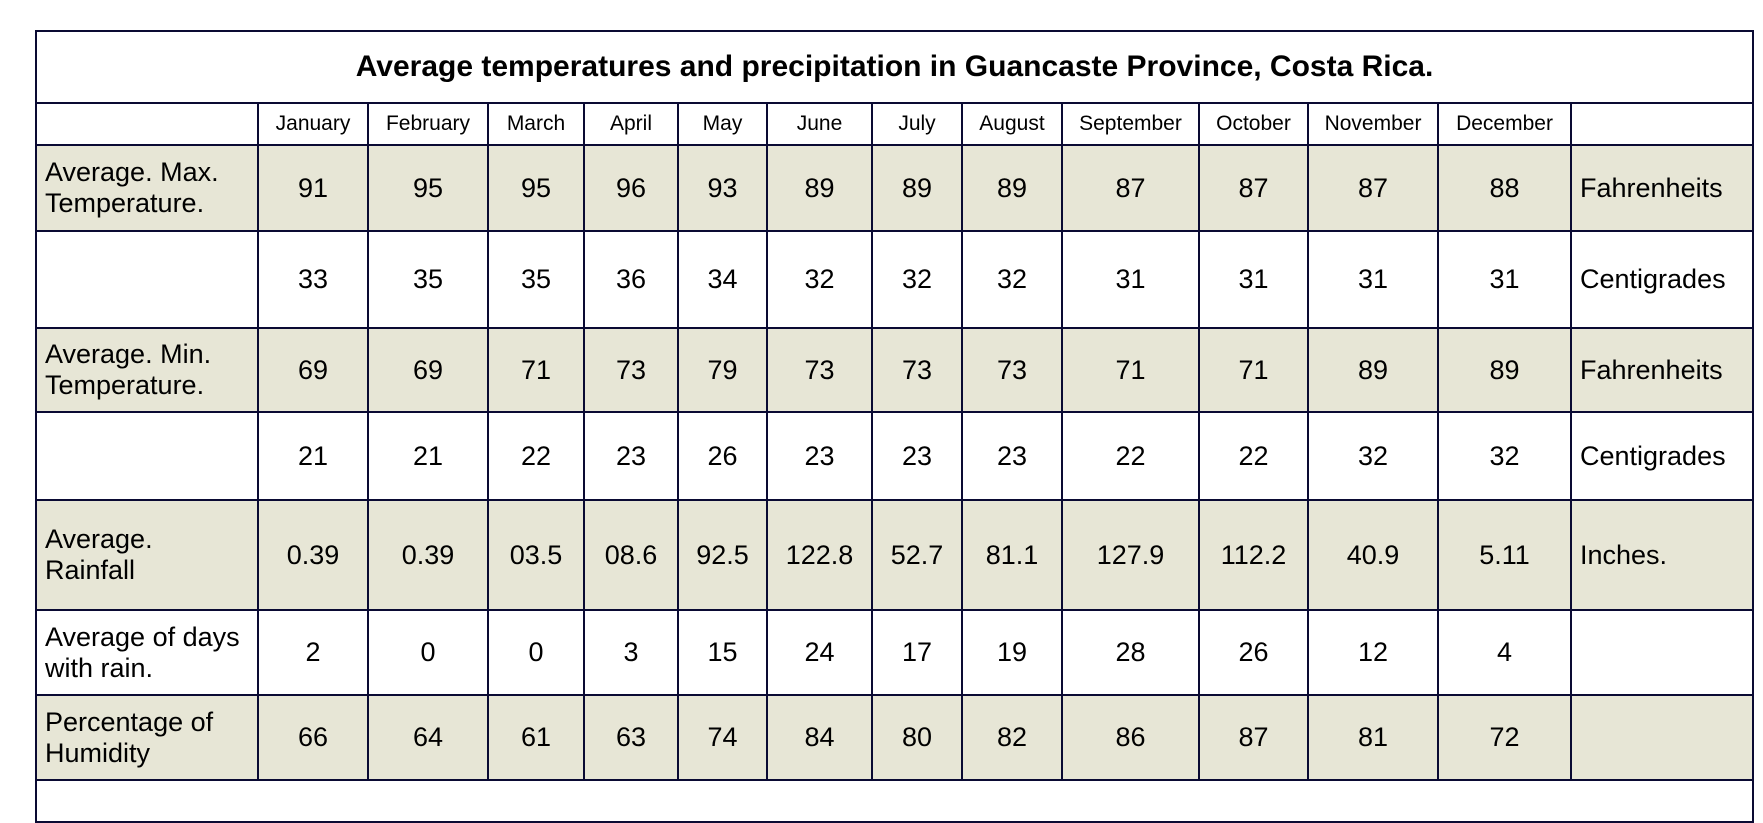  What do you see at coordinates (1253, 124) in the screenshot?
I see `month-header: October` at bounding box center [1253, 124].